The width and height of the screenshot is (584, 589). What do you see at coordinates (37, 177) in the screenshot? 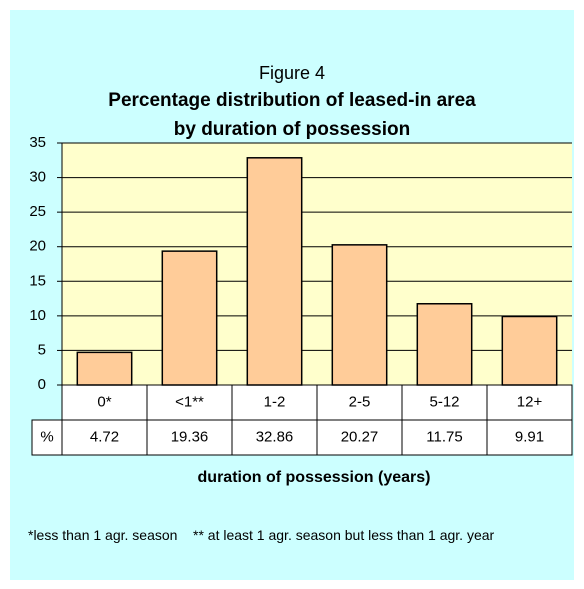
I see `y-tick-label: 30` at bounding box center [37, 177].